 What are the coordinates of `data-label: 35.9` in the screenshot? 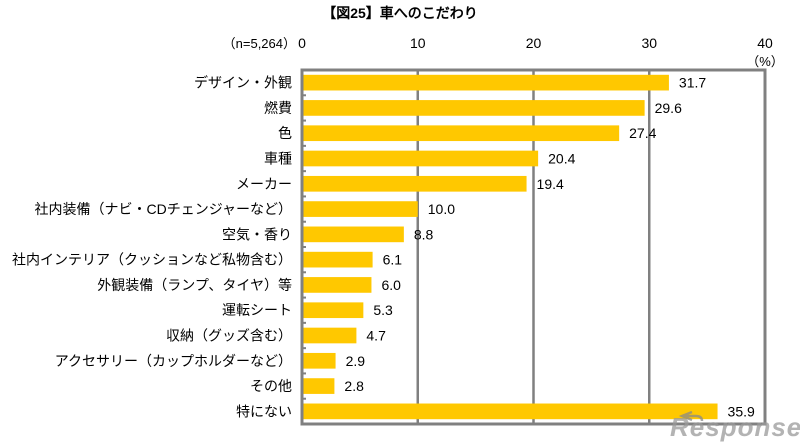 It's located at (741, 411).